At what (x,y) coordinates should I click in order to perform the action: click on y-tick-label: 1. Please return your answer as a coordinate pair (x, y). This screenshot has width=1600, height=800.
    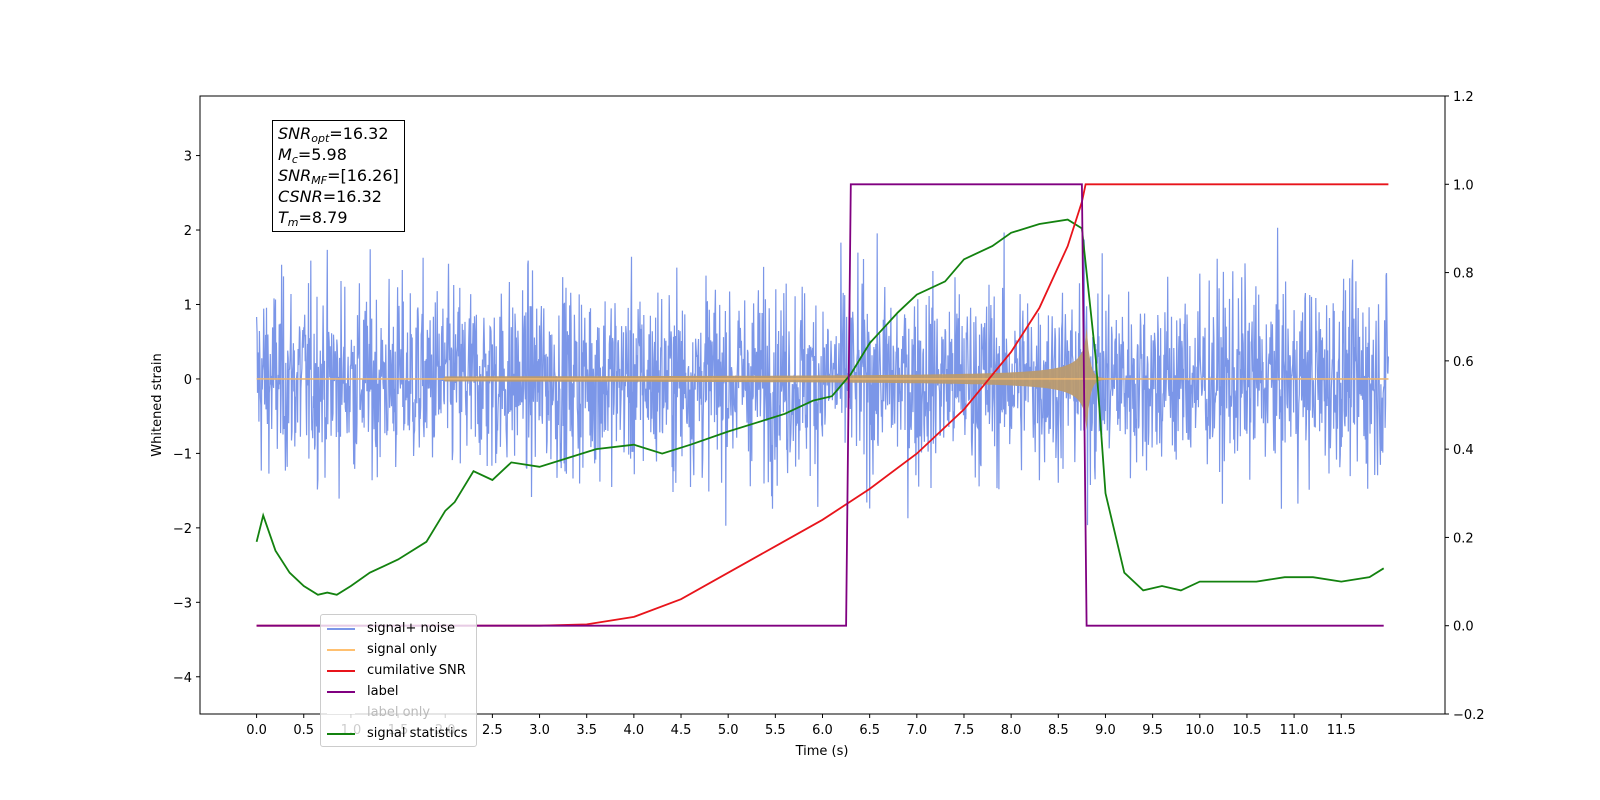
    Looking at the image, I should click on (188, 305).